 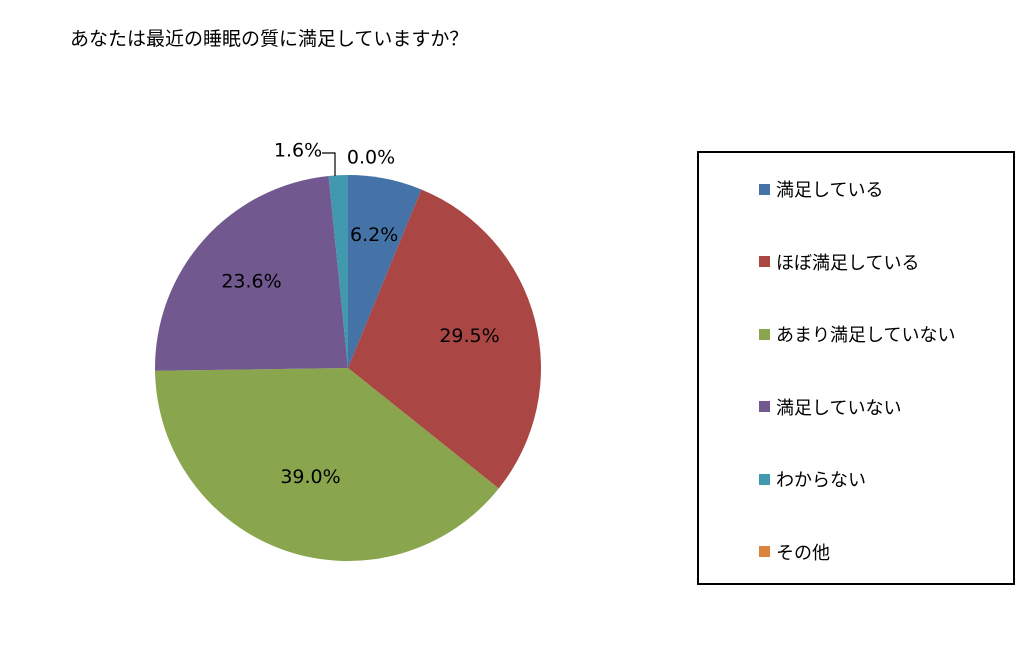 I want to click on legend-label: 満足していない, so click(x=839, y=408).